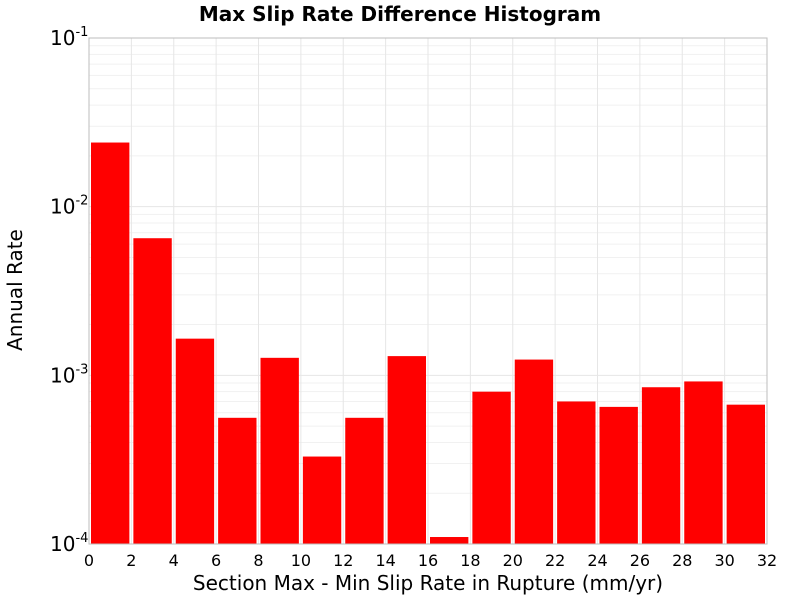 This screenshot has width=800, height=600. What do you see at coordinates (682, 560) in the screenshot?
I see `x-tick-label: 28` at bounding box center [682, 560].